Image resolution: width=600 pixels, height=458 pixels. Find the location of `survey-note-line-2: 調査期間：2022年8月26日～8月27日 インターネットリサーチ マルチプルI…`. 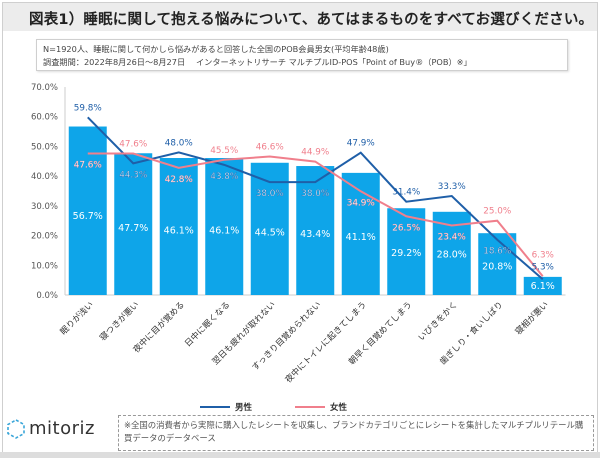

survey-note-line-2: 調査期間：2022年8月26日～8月27日 インターネットリサーチ マルチプルI… is located at coordinates (257, 62).